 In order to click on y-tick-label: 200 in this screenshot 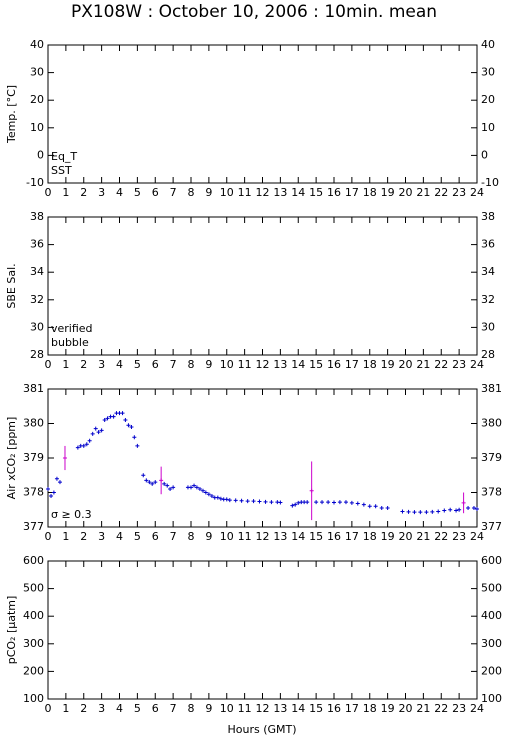, I will do `click(491, 670)`.